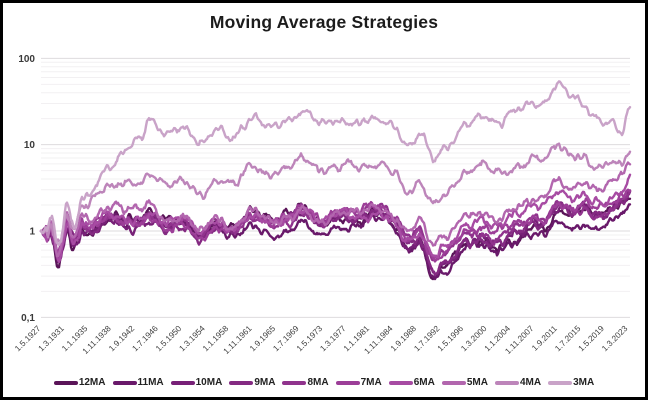 The height and width of the screenshot is (400, 648). Describe the element at coordinates (28, 318) in the screenshot. I see `y-tick-label: 0,1` at that location.